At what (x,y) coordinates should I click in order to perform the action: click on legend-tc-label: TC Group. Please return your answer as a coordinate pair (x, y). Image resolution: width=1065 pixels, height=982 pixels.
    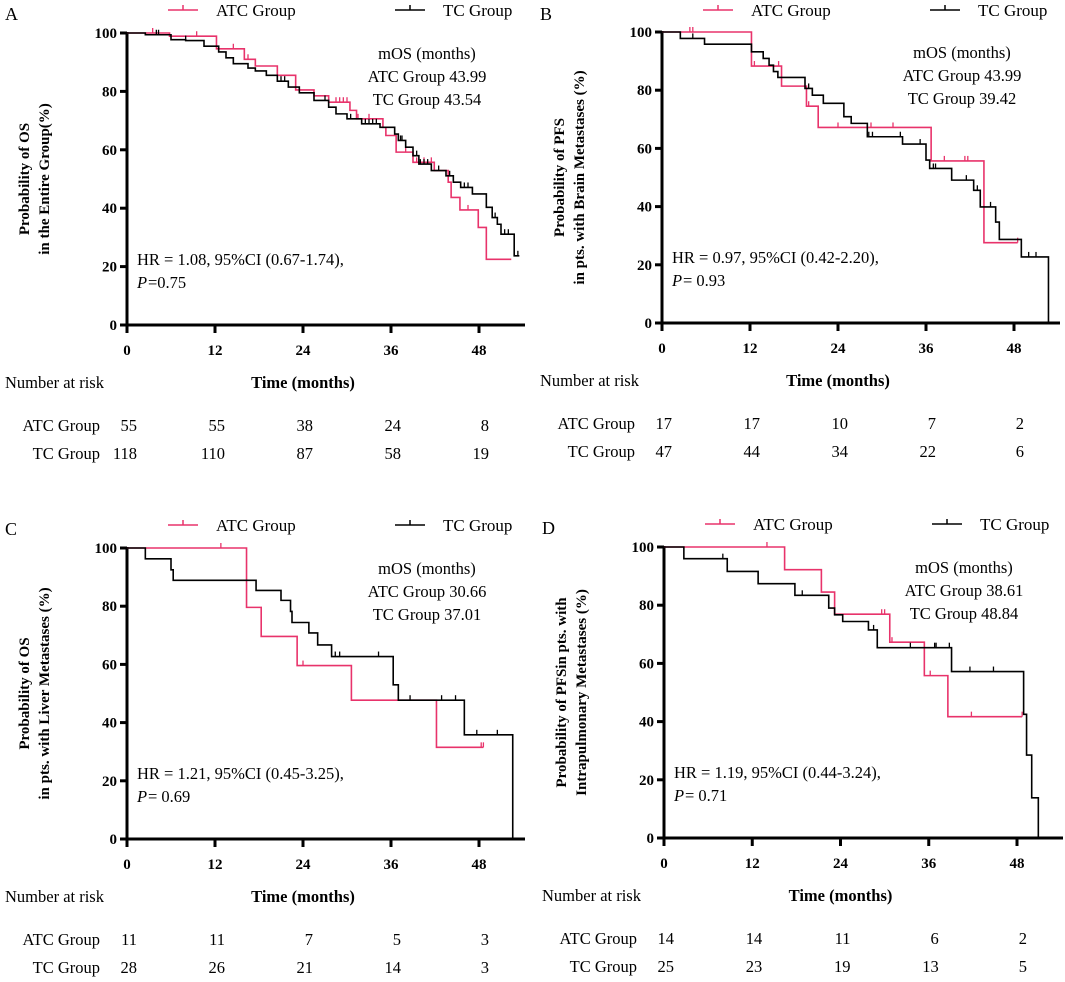
    Looking at the image, I should click on (477, 10).